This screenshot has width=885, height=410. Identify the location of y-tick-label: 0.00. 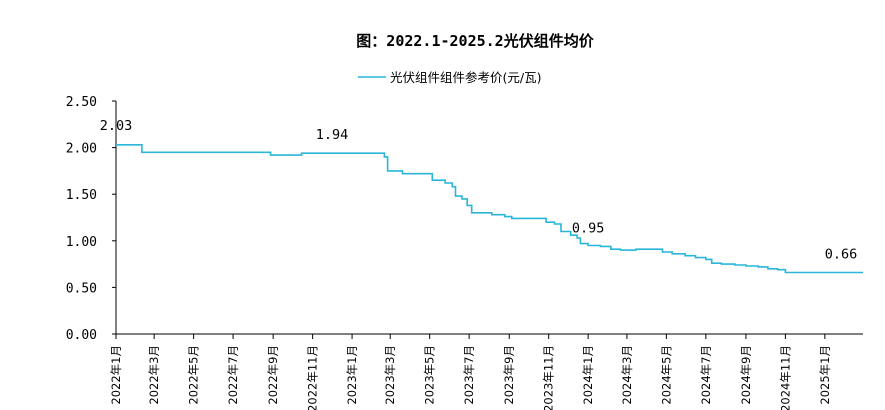
(81, 335).